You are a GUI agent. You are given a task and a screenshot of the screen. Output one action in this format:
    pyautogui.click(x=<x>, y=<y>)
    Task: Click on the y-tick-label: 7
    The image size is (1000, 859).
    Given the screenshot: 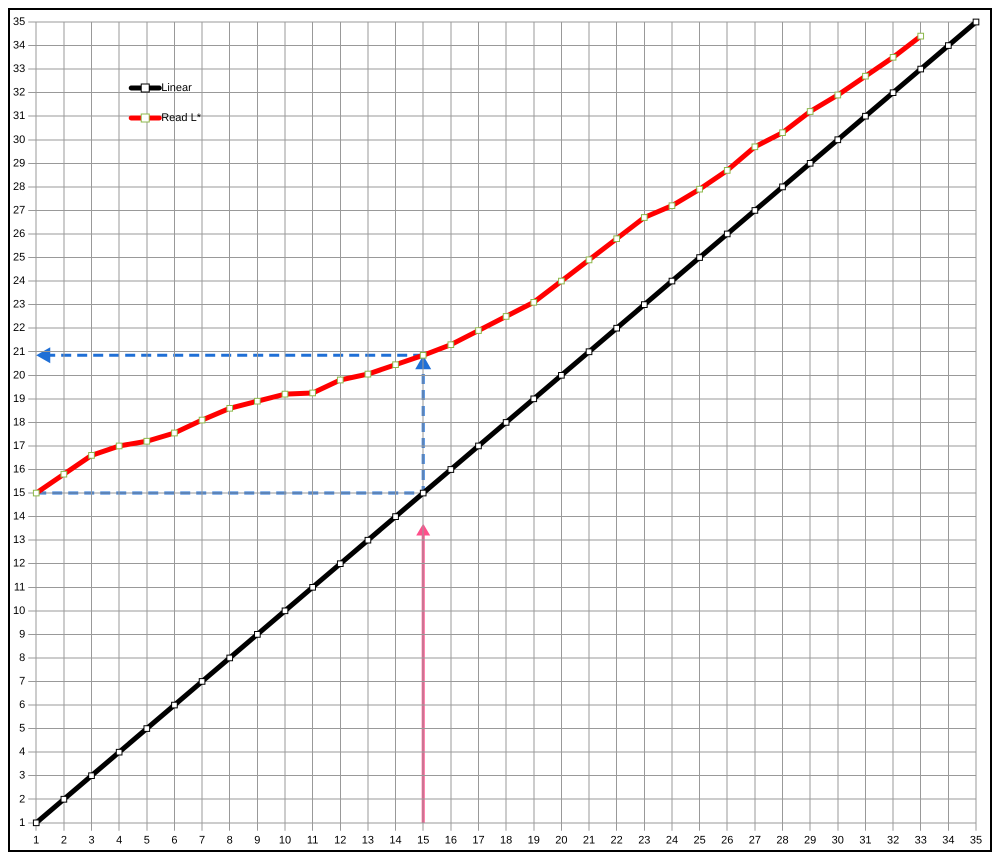 What is the action you would take?
    pyautogui.click(x=22, y=682)
    